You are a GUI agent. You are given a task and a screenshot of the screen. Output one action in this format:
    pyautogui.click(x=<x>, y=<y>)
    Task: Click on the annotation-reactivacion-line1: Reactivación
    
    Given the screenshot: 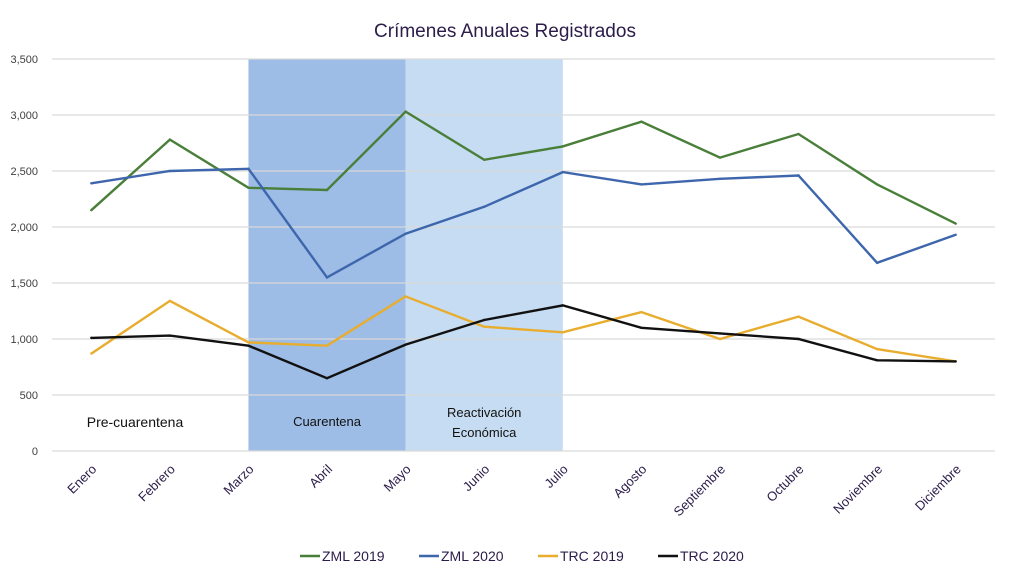 What is the action you would take?
    pyautogui.click(x=484, y=412)
    